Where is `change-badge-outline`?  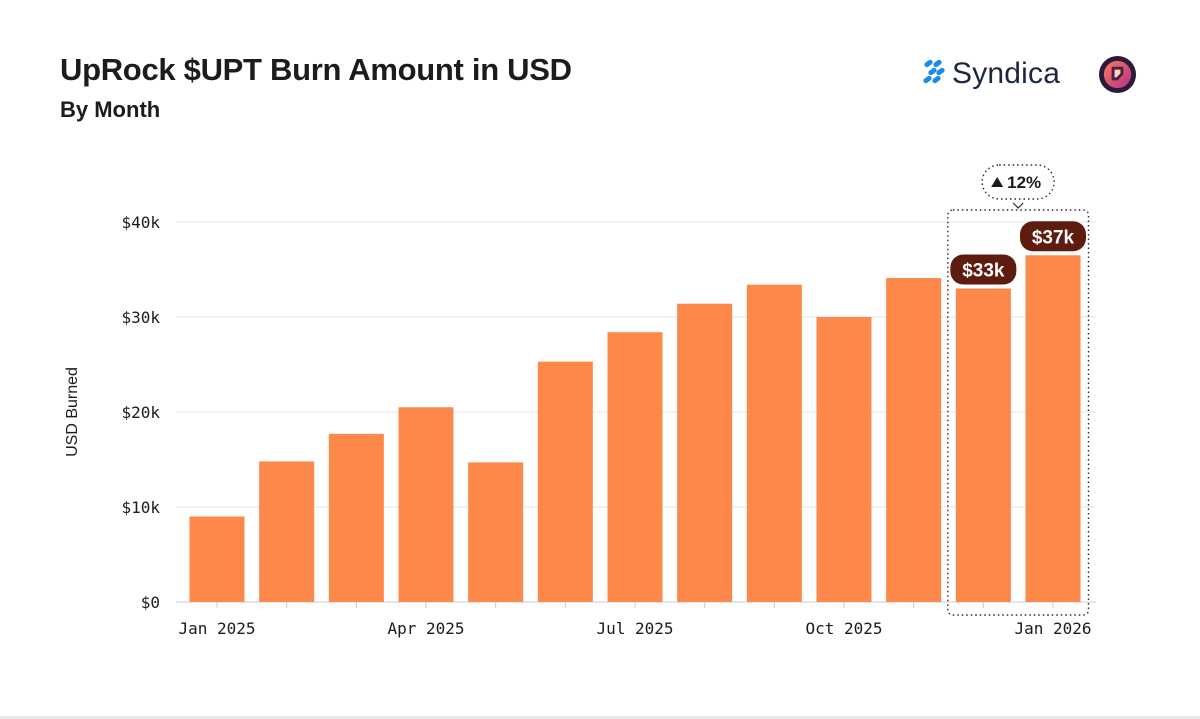 change-badge-outline is located at coordinates (1018, 182).